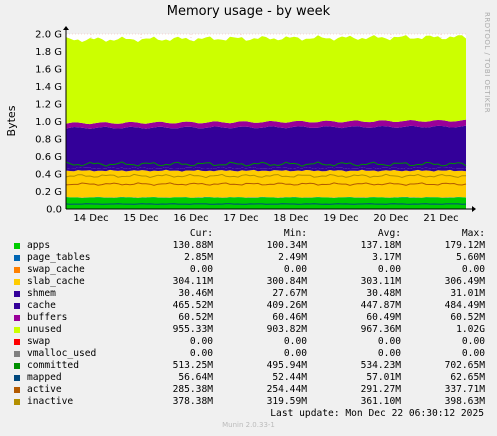 This screenshot has height=436, width=497. Describe the element at coordinates (266, 176) in the screenshot. I see `line-inactive` at that location.